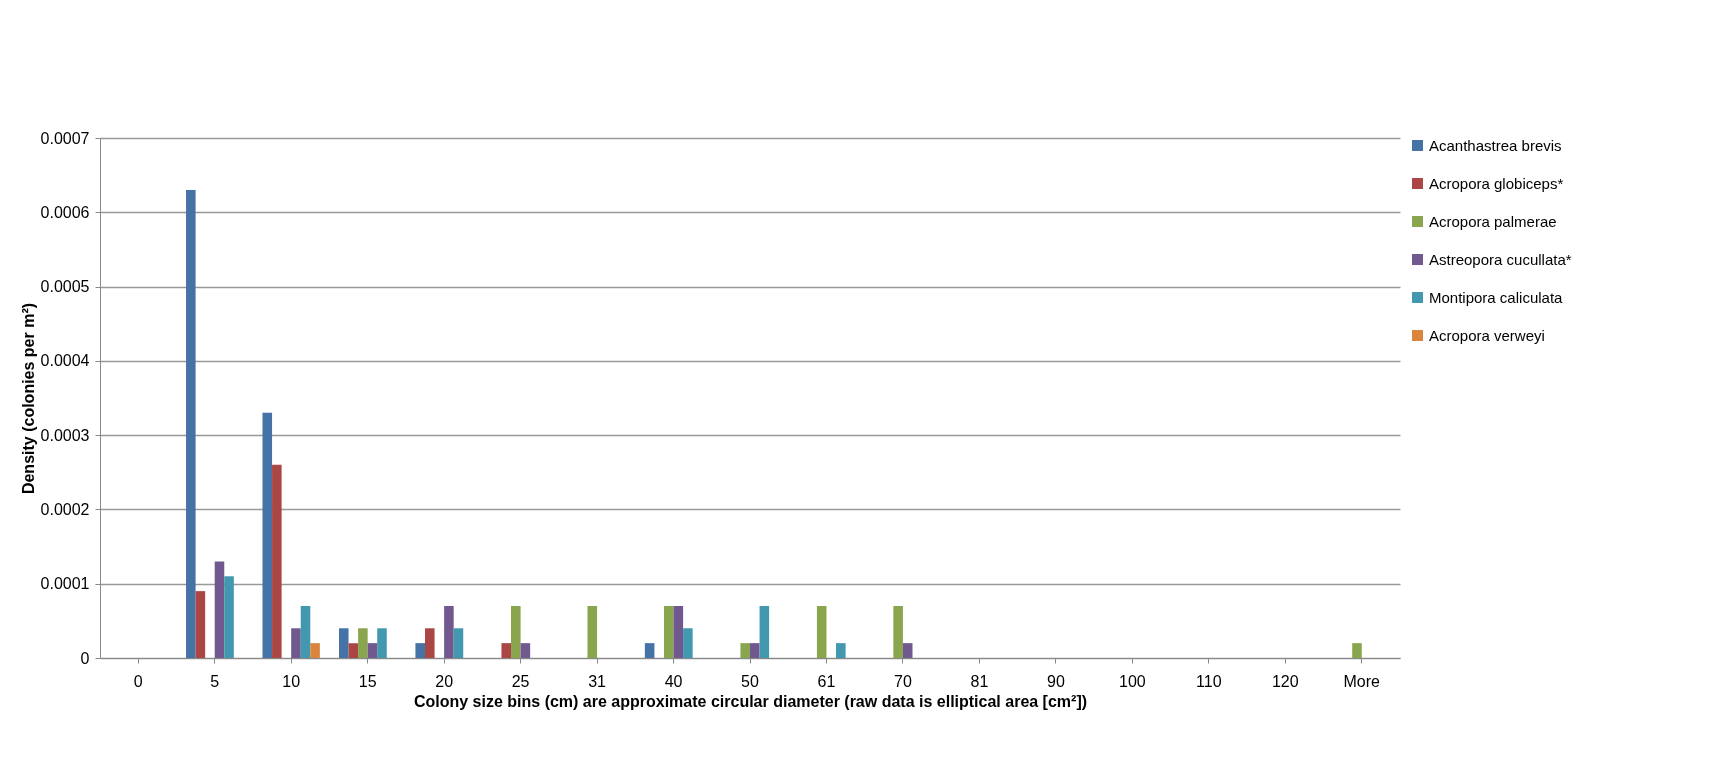  What do you see at coordinates (597, 681) in the screenshot?
I see `x-tick-label: 31` at bounding box center [597, 681].